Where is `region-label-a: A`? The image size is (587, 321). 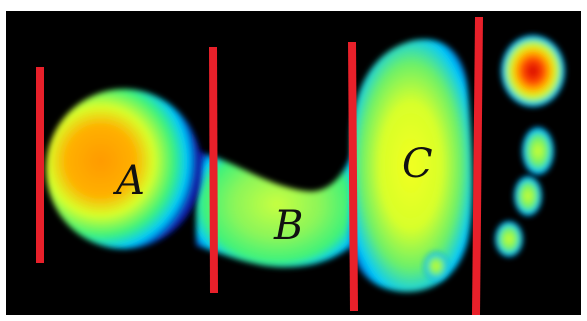
region-label-a: A is located at coordinates (128, 181).